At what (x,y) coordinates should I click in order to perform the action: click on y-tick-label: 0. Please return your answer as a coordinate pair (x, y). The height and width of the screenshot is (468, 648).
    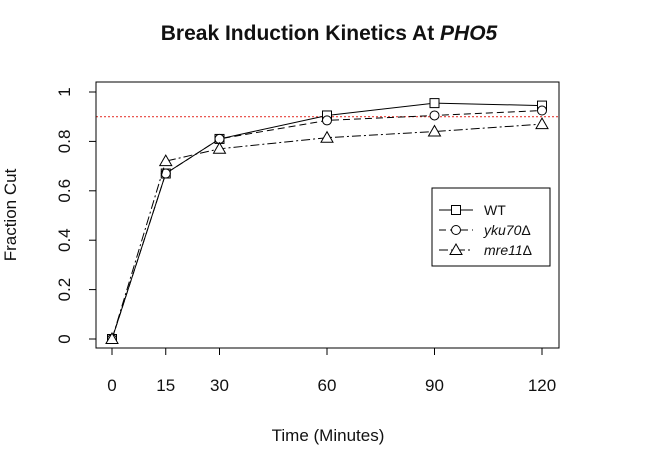
    Looking at the image, I should click on (64, 338).